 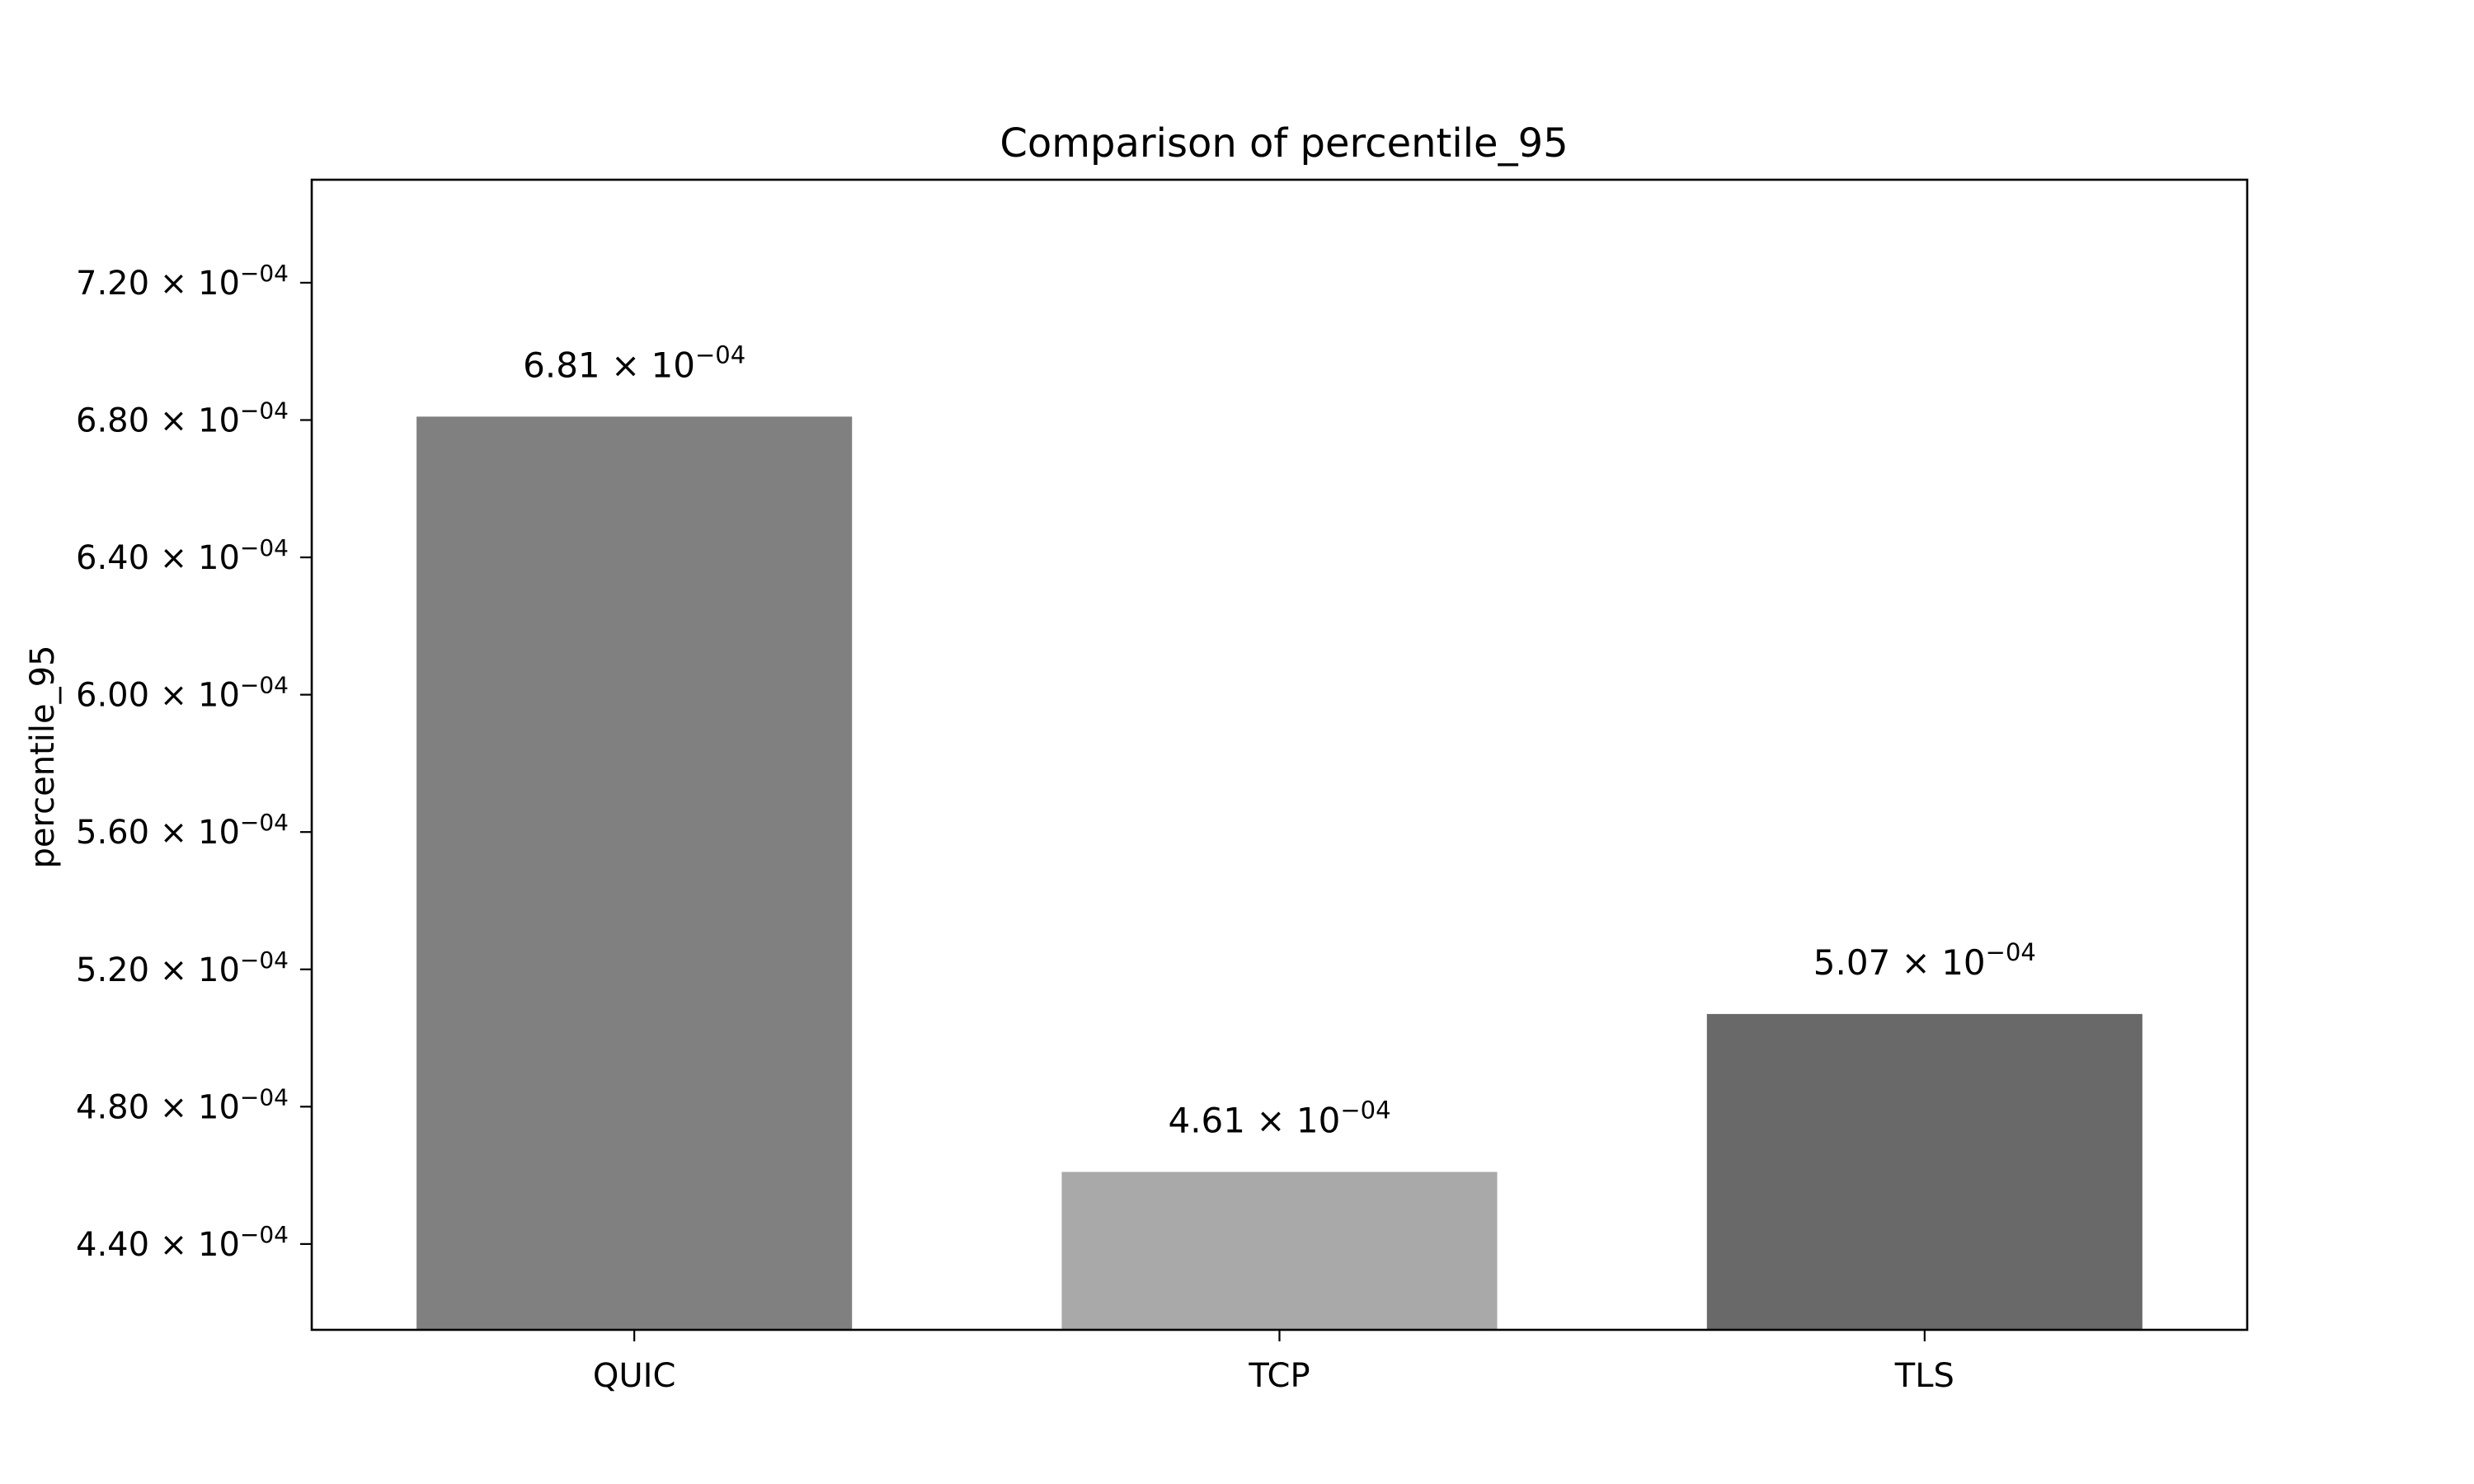 I want to click on y-tick-label-6-exponent: −04, so click(x=264, y=410).